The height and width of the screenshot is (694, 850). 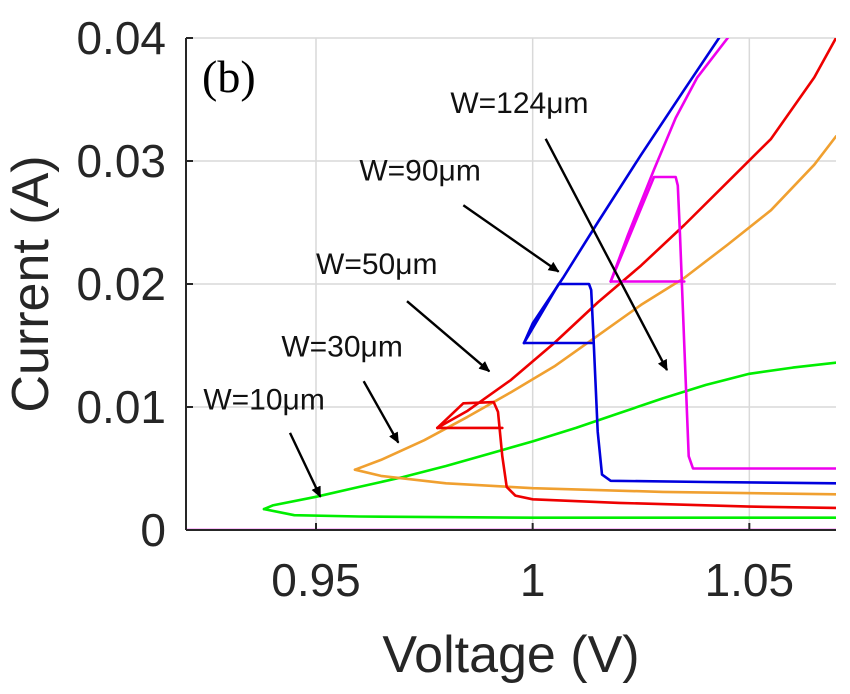 I want to click on series-w90-hysteresis, so click(x=679, y=383).